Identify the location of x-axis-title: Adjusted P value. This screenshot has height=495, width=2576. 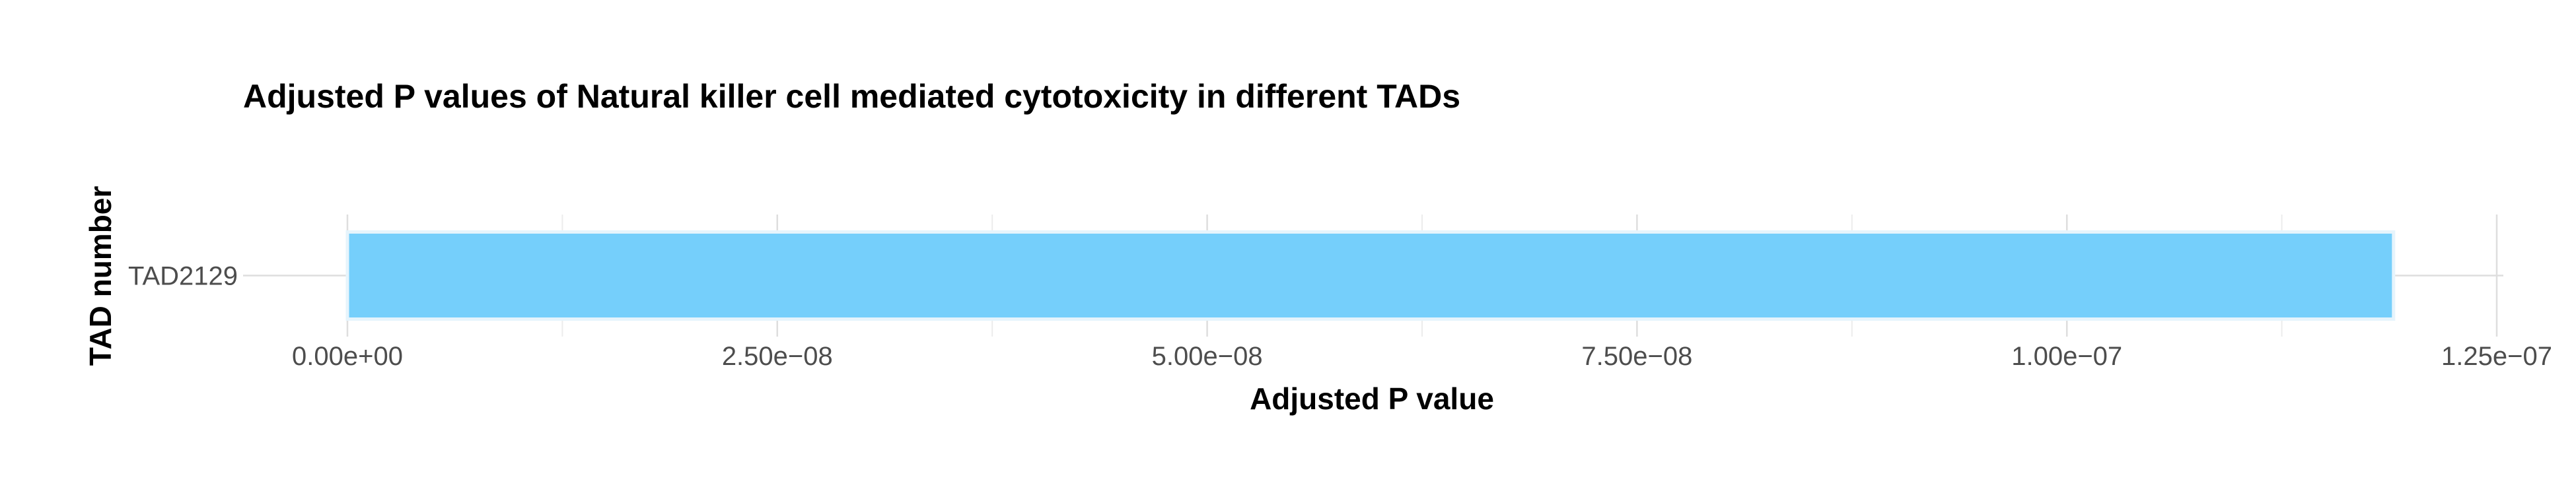
(1372, 398).